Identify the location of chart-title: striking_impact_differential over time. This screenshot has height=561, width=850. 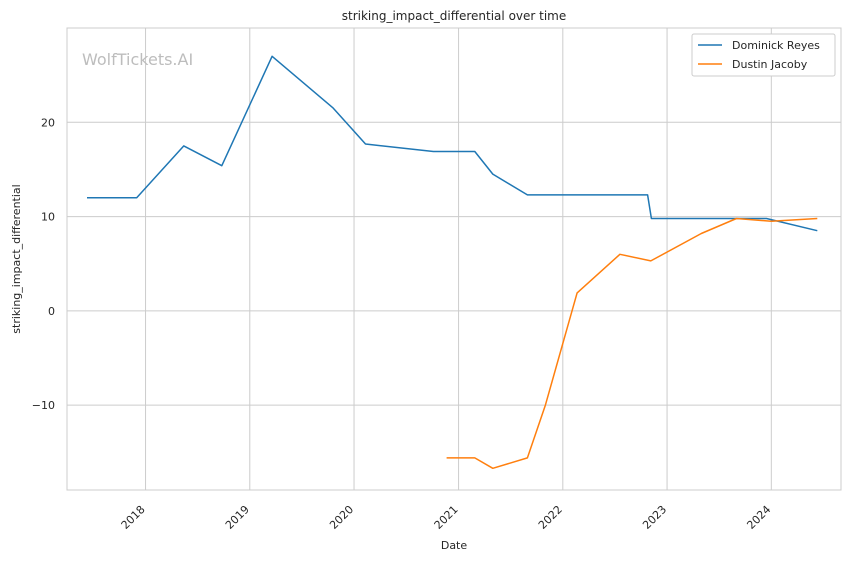
(454, 16).